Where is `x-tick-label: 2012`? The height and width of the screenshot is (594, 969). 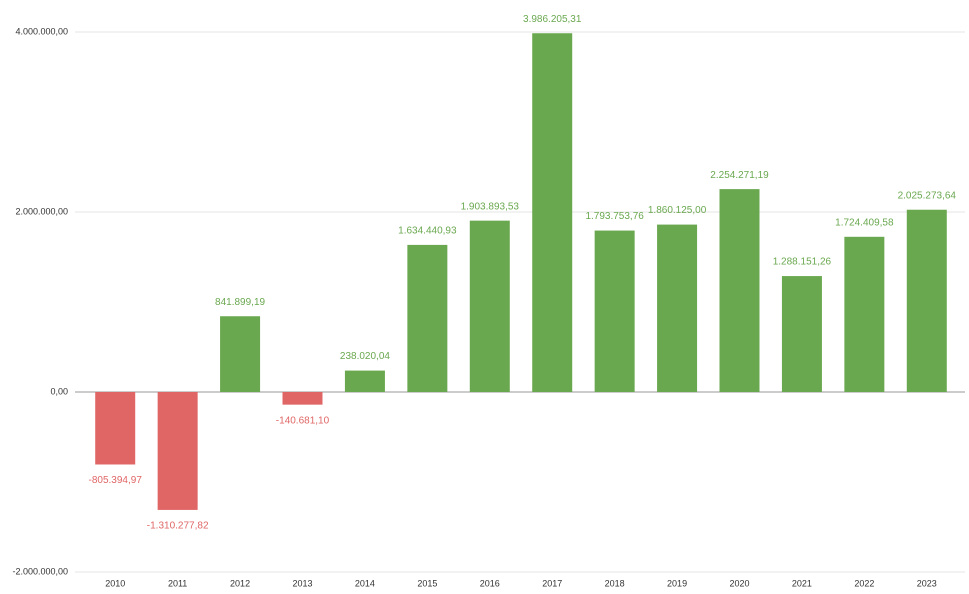 x-tick-label: 2012 is located at coordinates (240, 583).